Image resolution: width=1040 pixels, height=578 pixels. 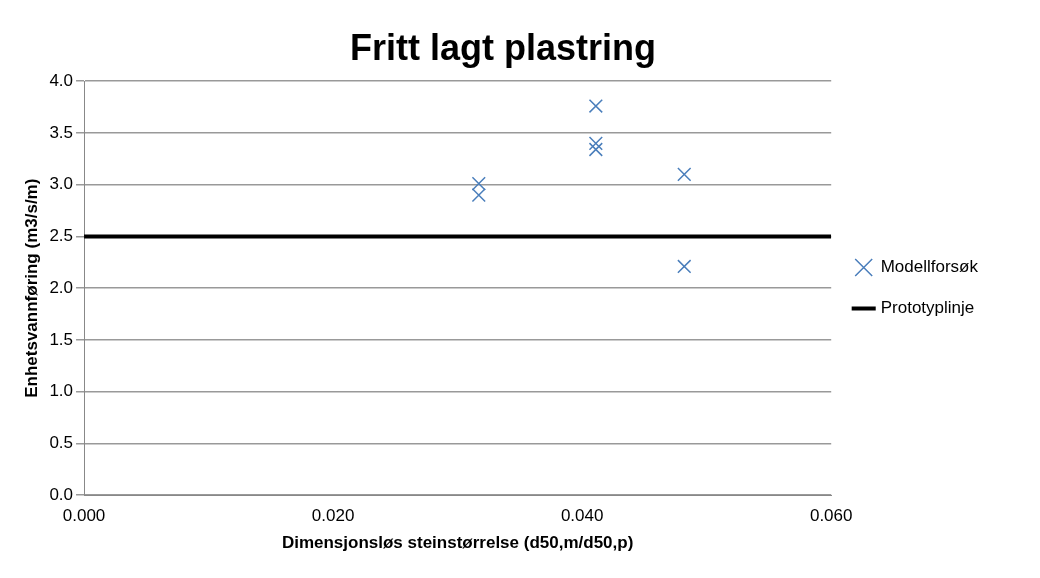 What do you see at coordinates (61, 80) in the screenshot?
I see `y-tick-label: 4.0` at bounding box center [61, 80].